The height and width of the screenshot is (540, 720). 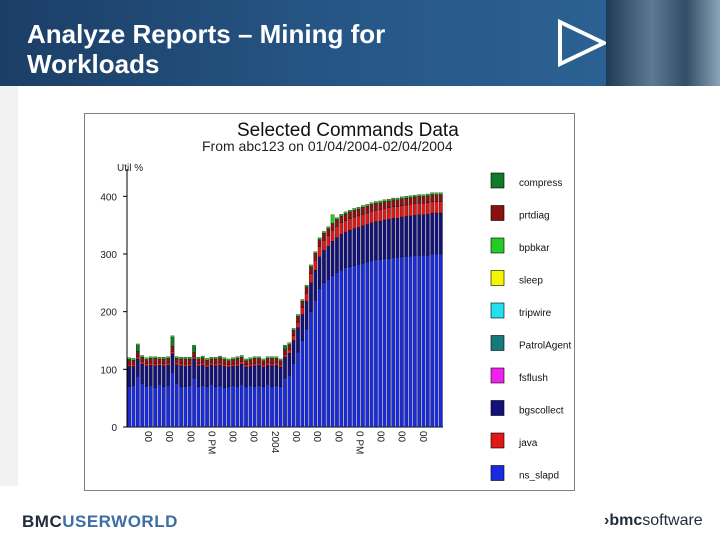 I want to click on legend-label-ns_slapd: ns_slapd, so click(x=539, y=476).